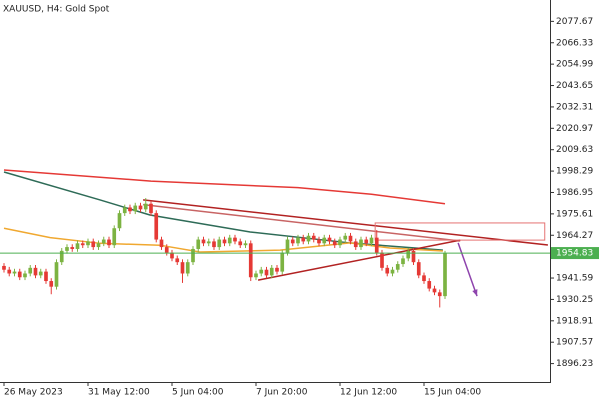 Image resolution: width=600 pixels, height=400 pixels. What do you see at coordinates (574, 214) in the screenshot?
I see `y-tick-label: 1975.61` at bounding box center [574, 214].